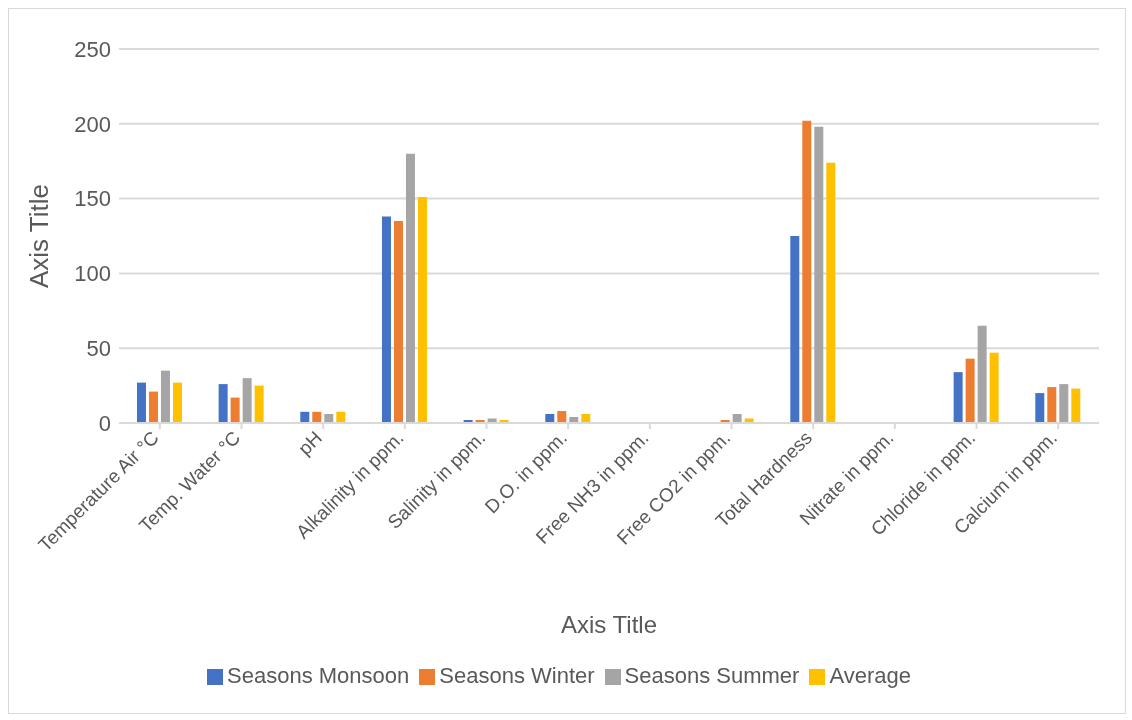  I want to click on legend-label: Seasons Winter, so click(517, 675).